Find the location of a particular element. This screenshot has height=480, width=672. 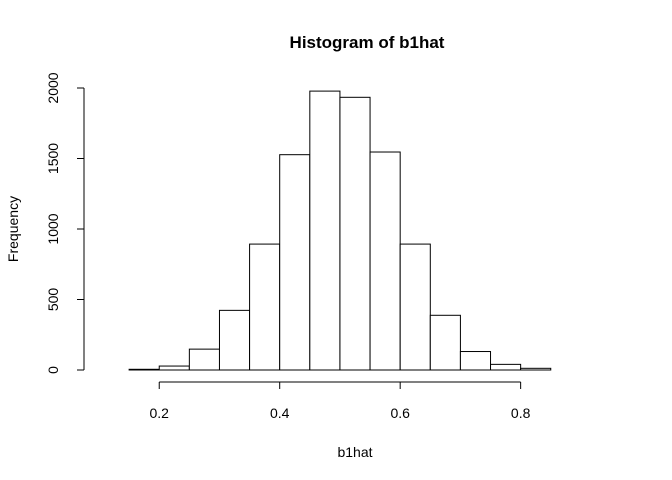

x-axis: 0.2 0.4 0.6 0.8 is located at coordinates (340, 401).